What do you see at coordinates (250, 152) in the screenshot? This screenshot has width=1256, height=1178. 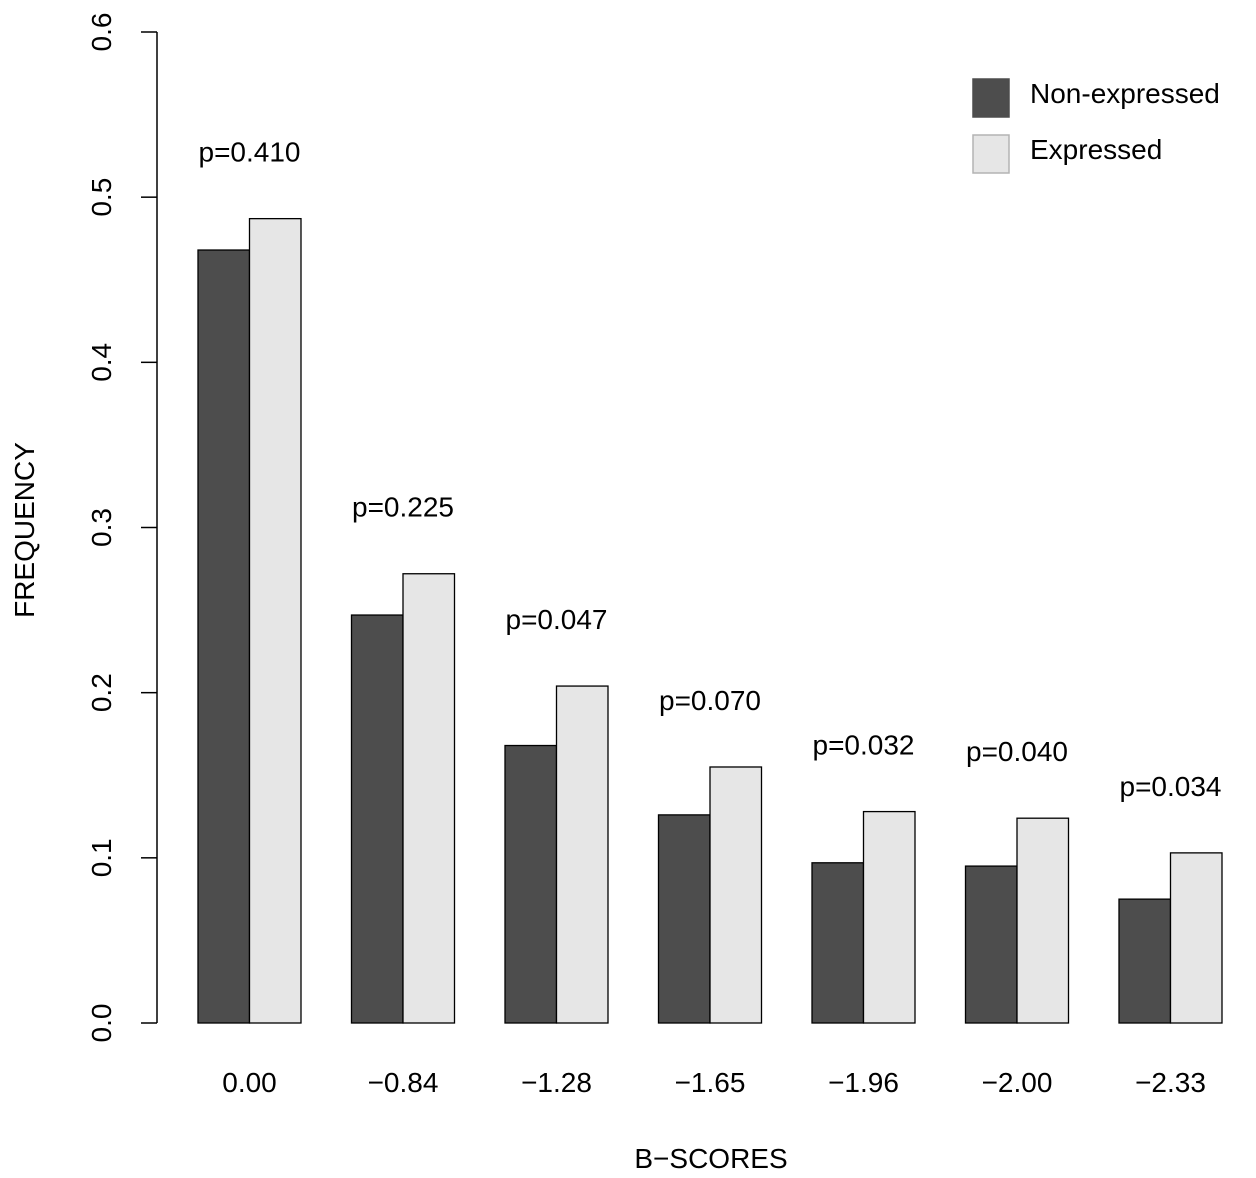 I see `p-value-label: p=0.410` at bounding box center [250, 152].